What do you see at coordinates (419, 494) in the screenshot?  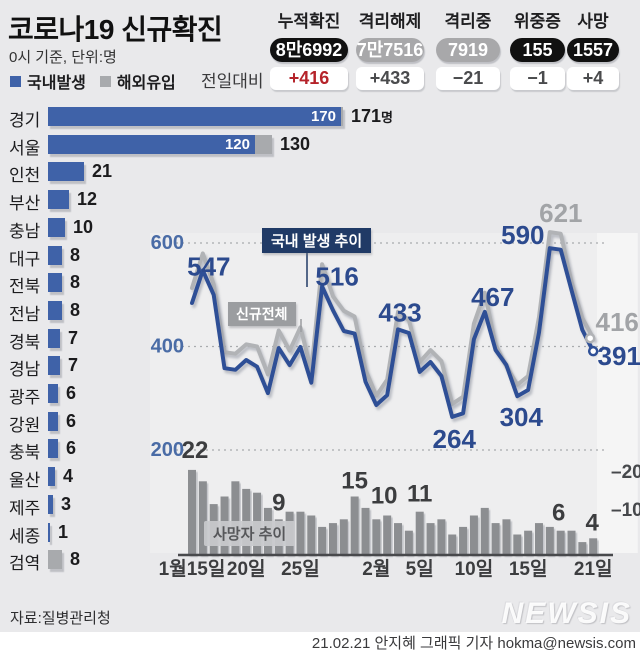 I see `death-value-label: 11` at bounding box center [419, 494].